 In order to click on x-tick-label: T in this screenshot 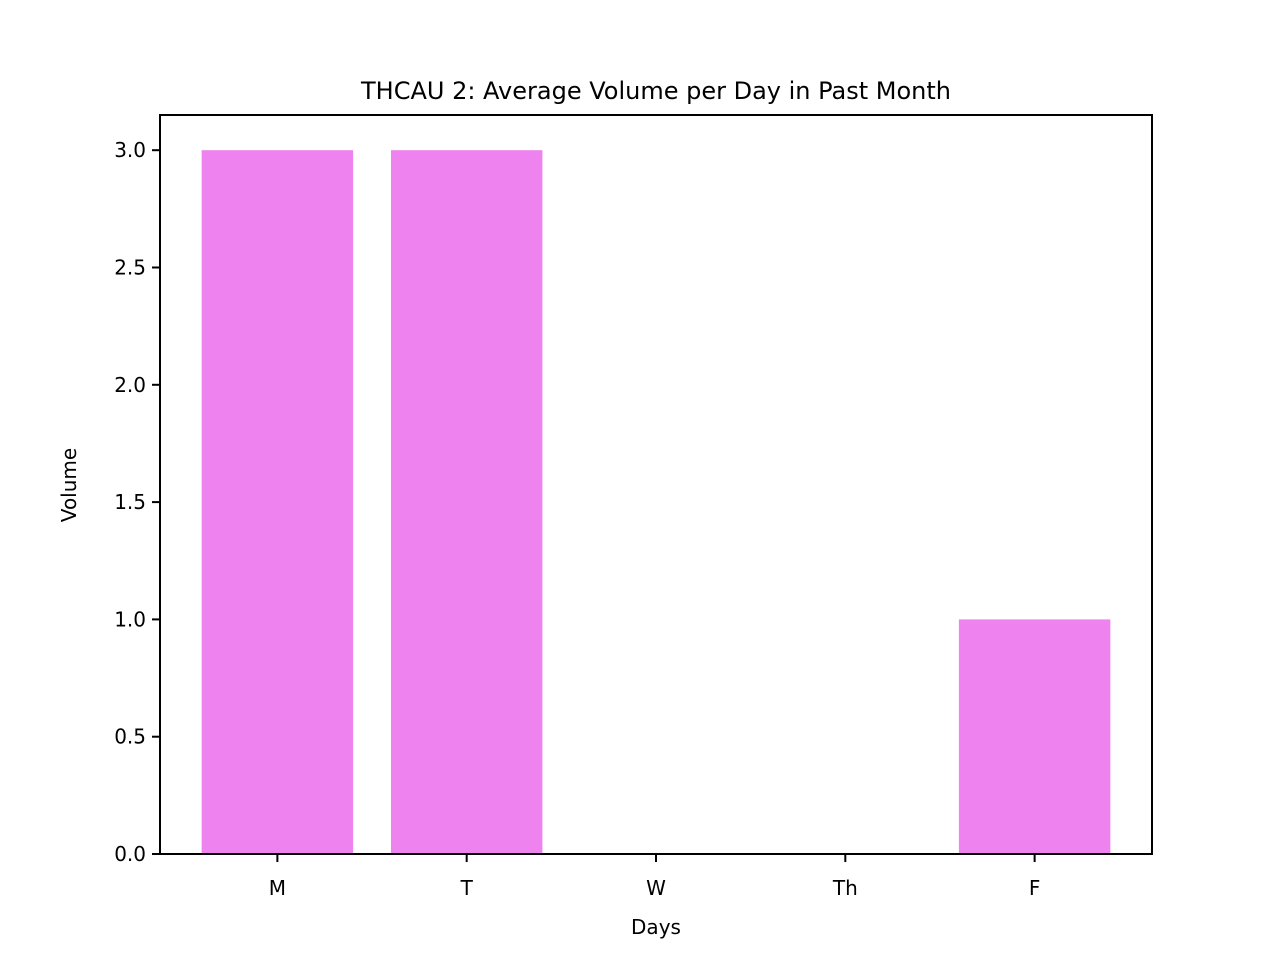, I will do `click(467, 888)`.